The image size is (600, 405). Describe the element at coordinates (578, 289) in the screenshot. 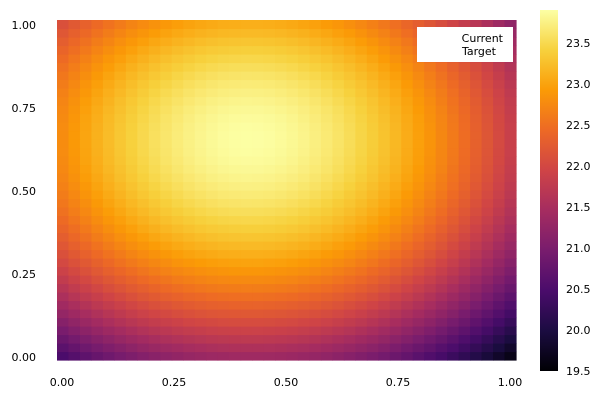

I see `colorbar-tick-label: 20.5` at that location.